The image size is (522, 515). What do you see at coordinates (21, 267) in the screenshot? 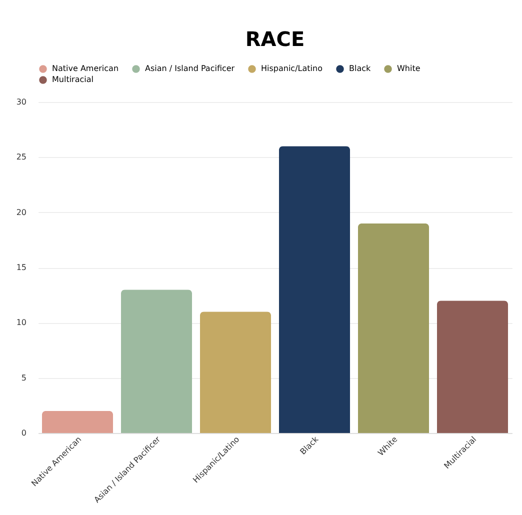
I see `y-tick-label: 15` at bounding box center [21, 267].